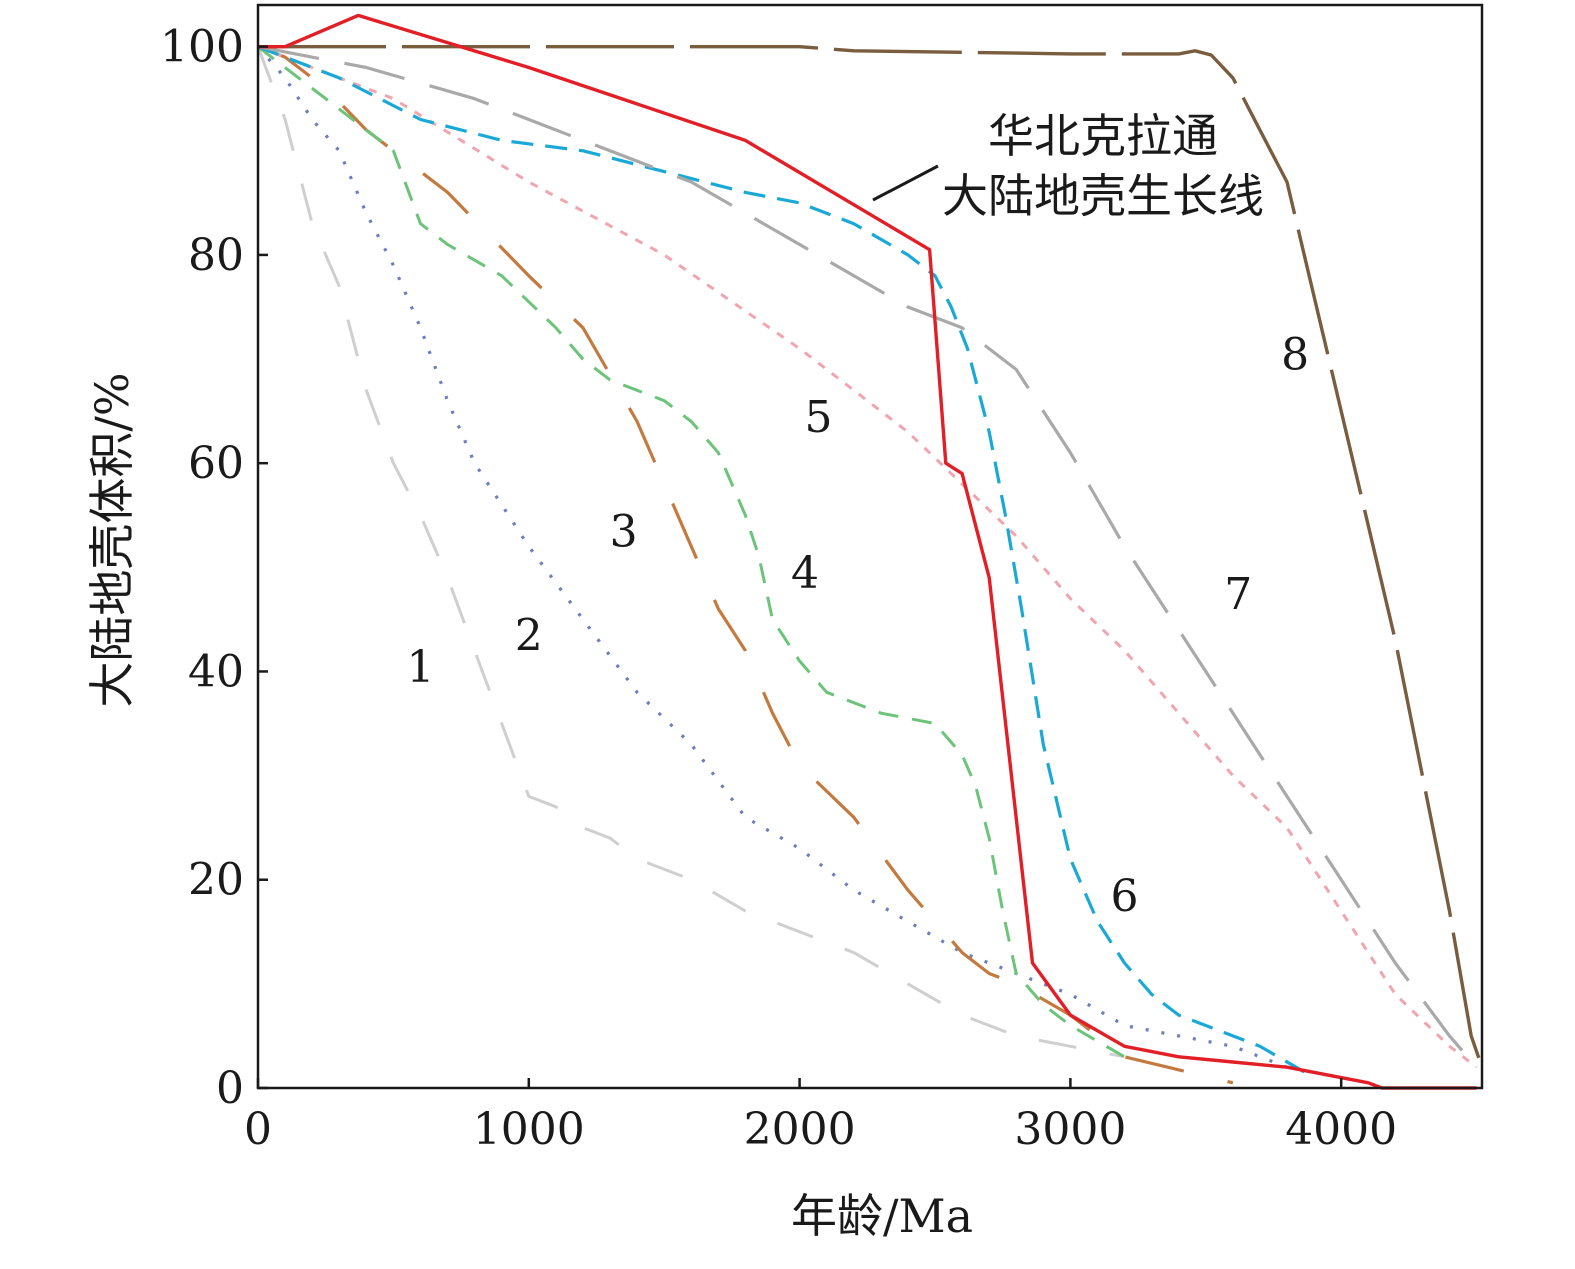 This screenshot has width=1575, height=1269. I want to click on annotation-leader, so click(905, 183).